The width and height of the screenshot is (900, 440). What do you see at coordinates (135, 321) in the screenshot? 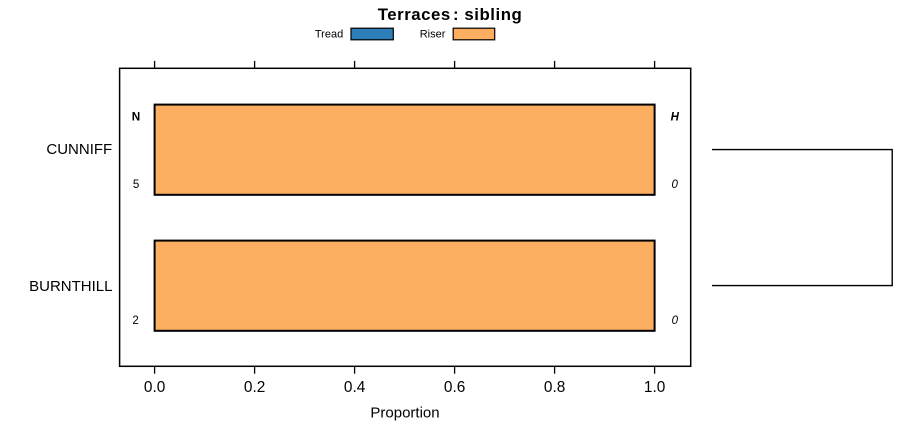
I see `svg-text: 2` at bounding box center [135, 321].